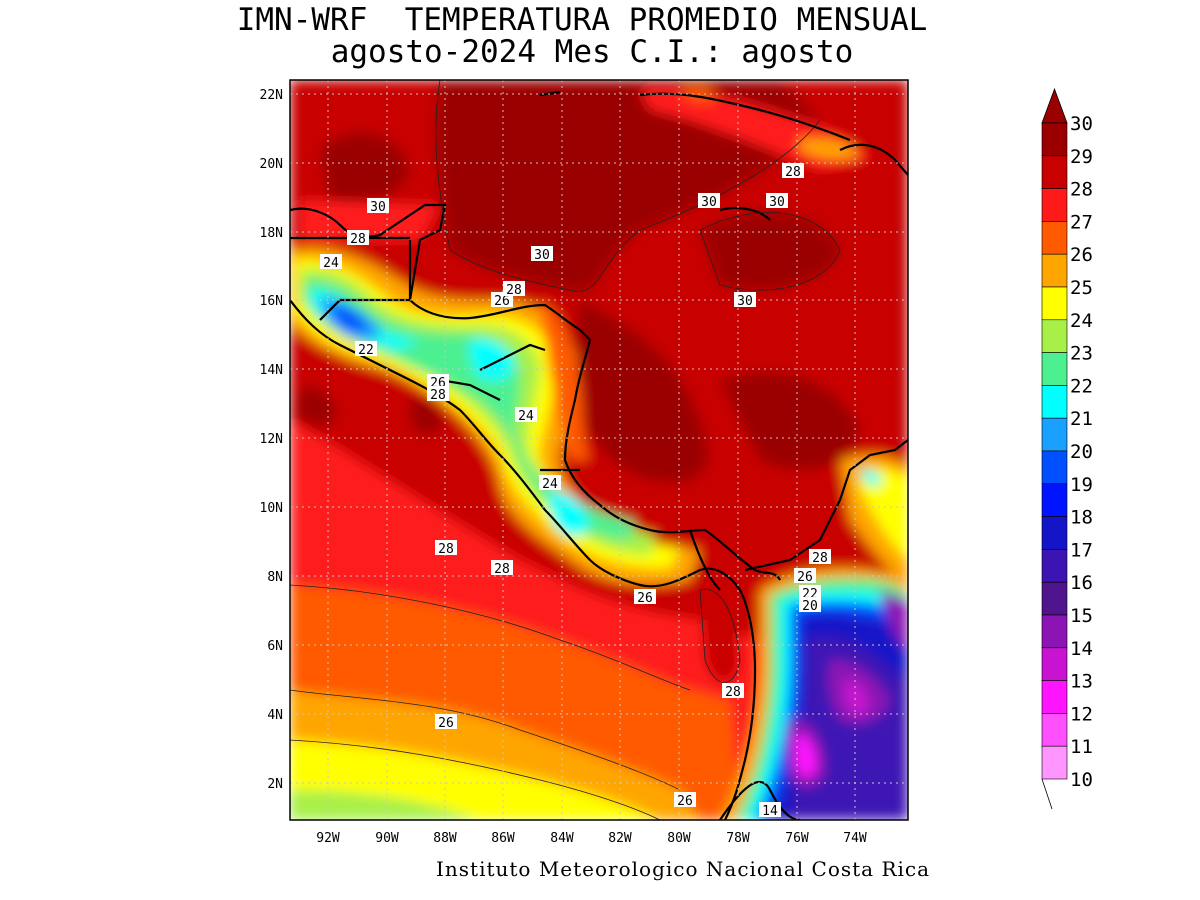  I want to click on colorbar-bottom-arrow, so click(1047, 794).